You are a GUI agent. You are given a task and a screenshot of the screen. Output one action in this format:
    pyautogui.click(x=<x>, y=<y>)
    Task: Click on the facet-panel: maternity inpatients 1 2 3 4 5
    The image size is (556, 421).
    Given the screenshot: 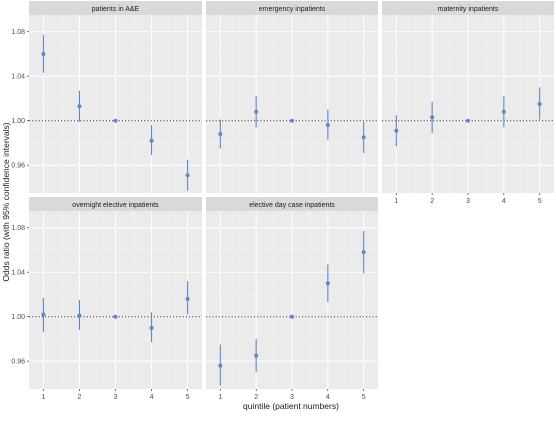 What is the action you would take?
    pyautogui.click(x=468, y=103)
    